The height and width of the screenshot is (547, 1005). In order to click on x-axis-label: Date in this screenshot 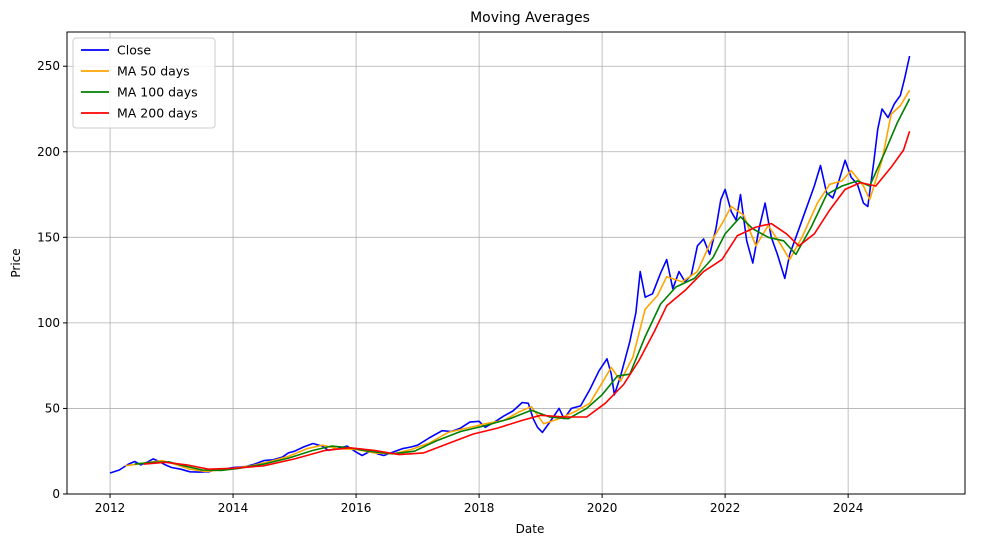, I will do `click(530, 529)`.